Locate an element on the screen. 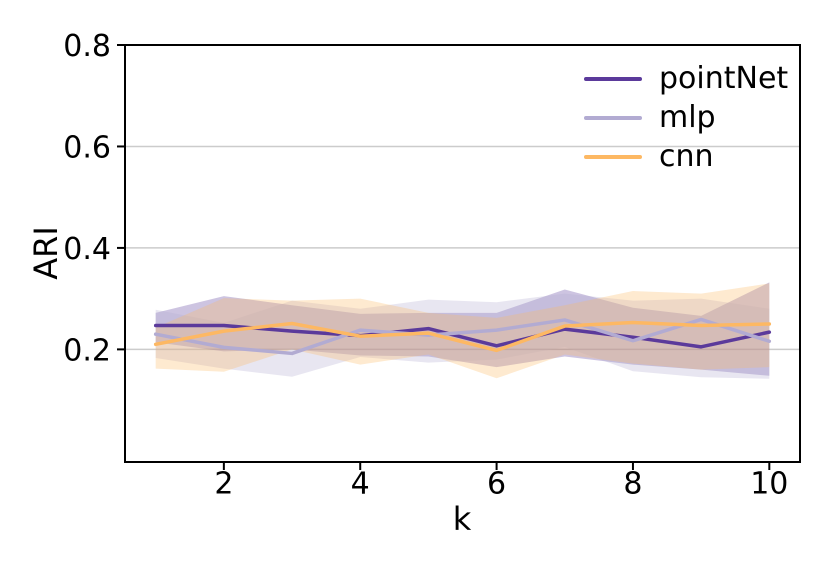  line-mlp is located at coordinates (462, 336).